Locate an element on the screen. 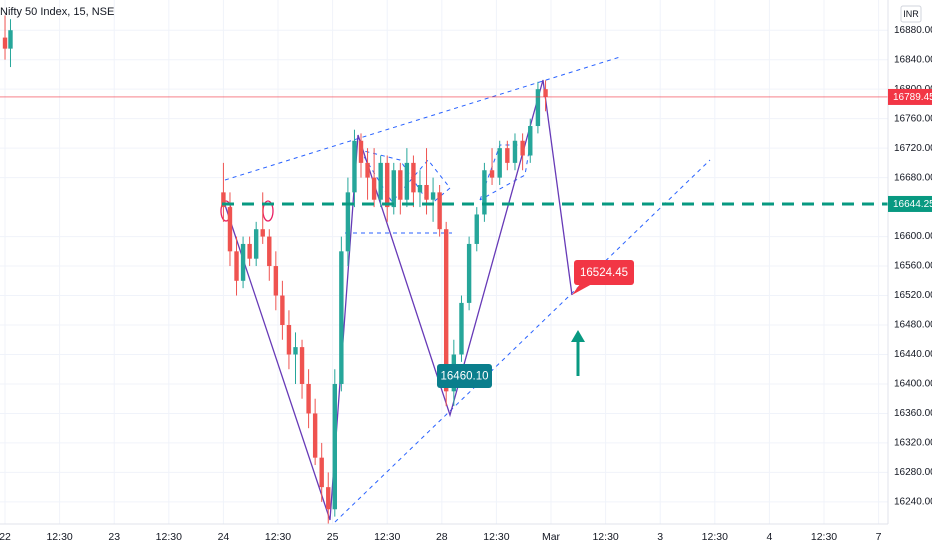  last-price-box is located at coordinates (910, 96).